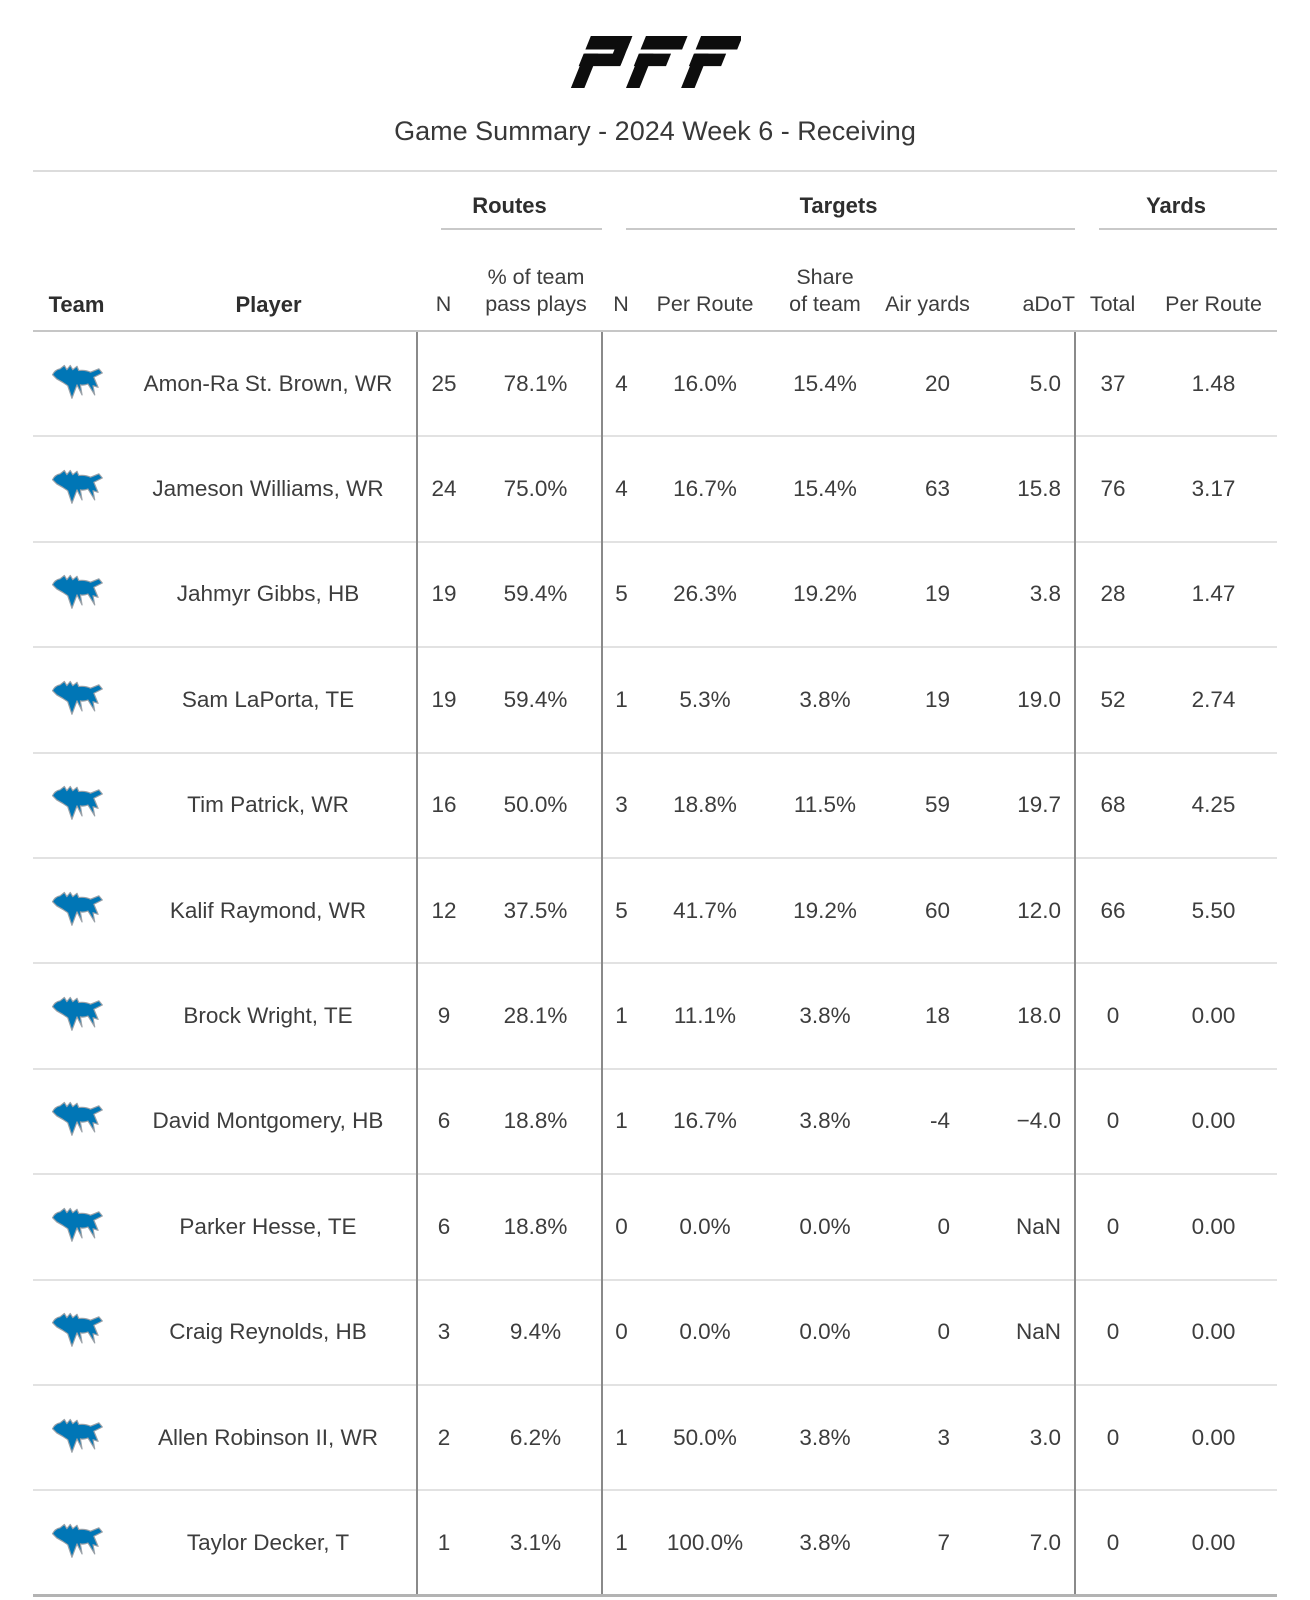 The height and width of the screenshot is (1600, 1310). What do you see at coordinates (1039, 1226) in the screenshot?
I see `adot-value: NaN` at bounding box center [1039, 1226].